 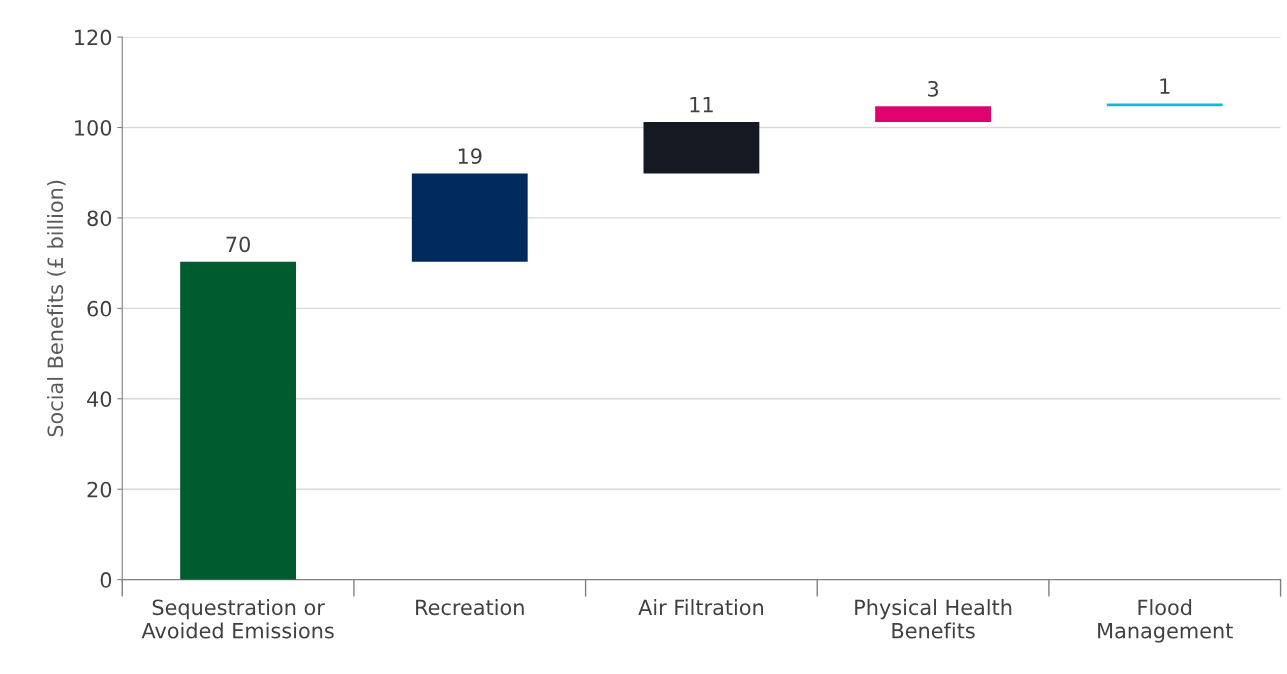 What do you see at coordinates (106, 580) in the screenshot?
I see `y-tick-label: 0` at bounding box center [106, 580].